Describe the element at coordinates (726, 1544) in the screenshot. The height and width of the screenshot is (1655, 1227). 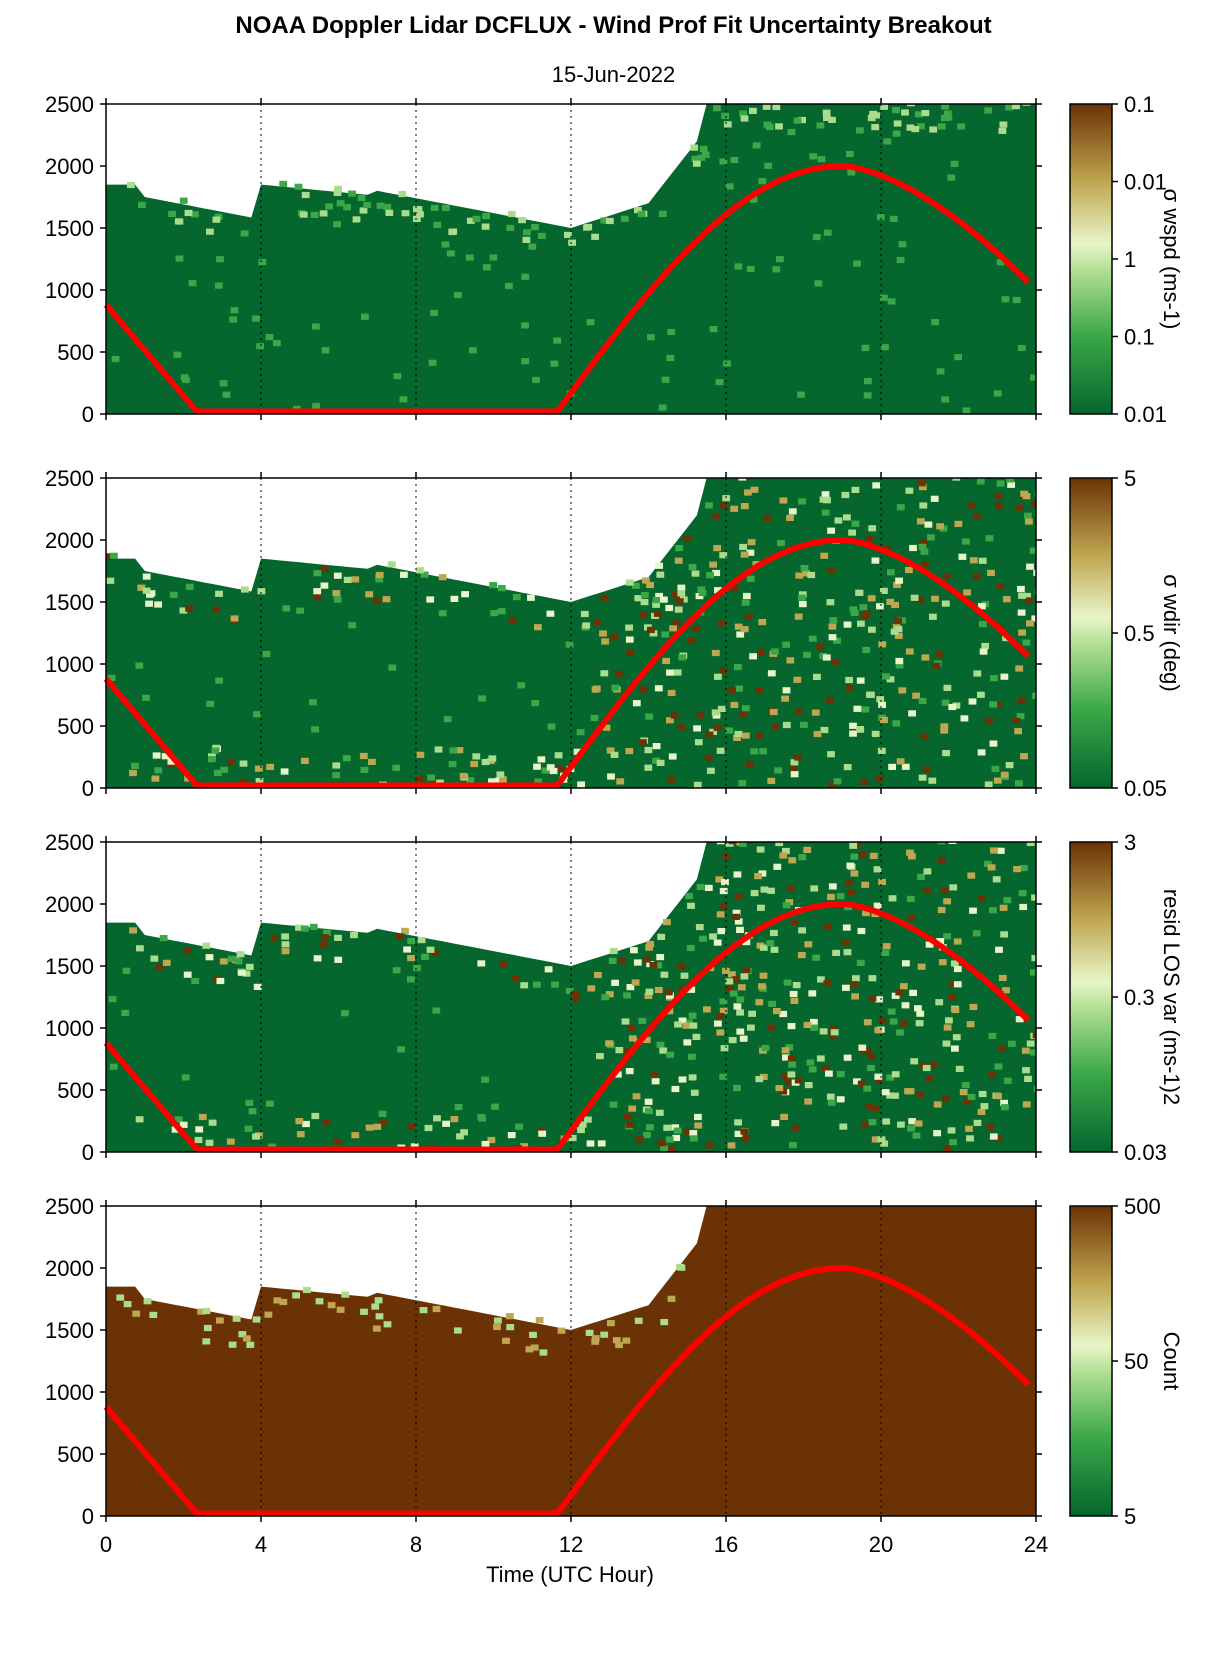
I see `x-tick-label: 16` at that location.